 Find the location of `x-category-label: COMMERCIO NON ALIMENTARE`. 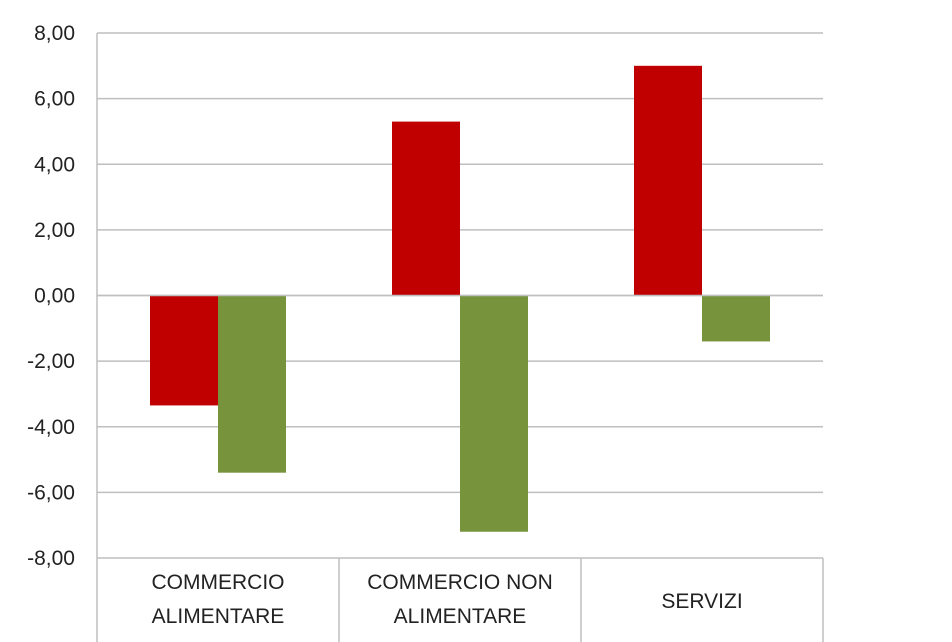

x-category-label: COMMERCIO NON ALIMENTARE is located at coordinates (460, 599).